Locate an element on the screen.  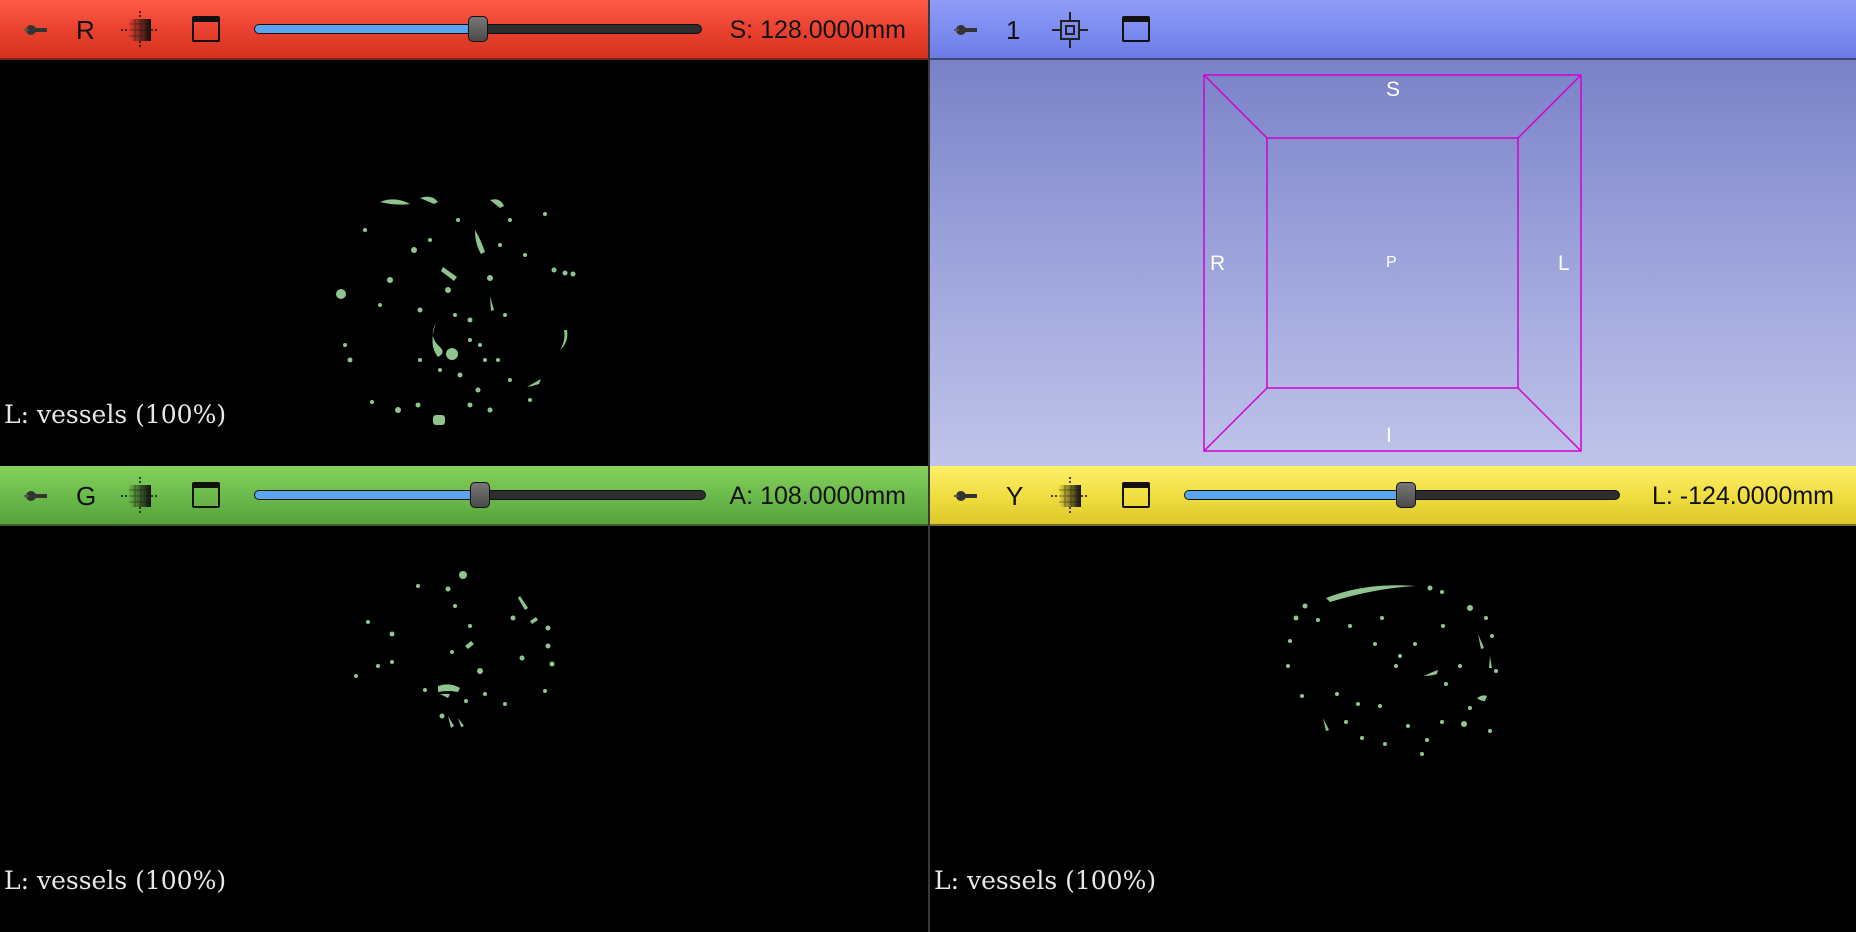
3d-bounding-box is located at coordinates (1392, 263).